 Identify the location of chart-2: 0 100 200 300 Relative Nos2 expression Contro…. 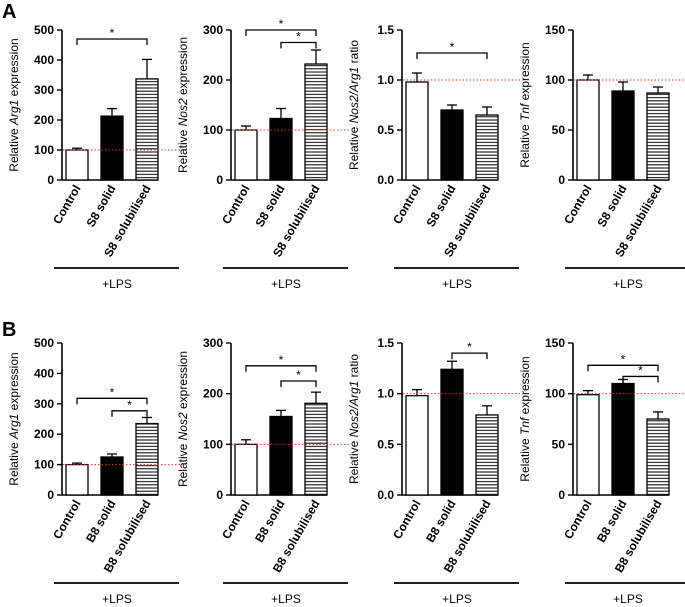
(262, 154).